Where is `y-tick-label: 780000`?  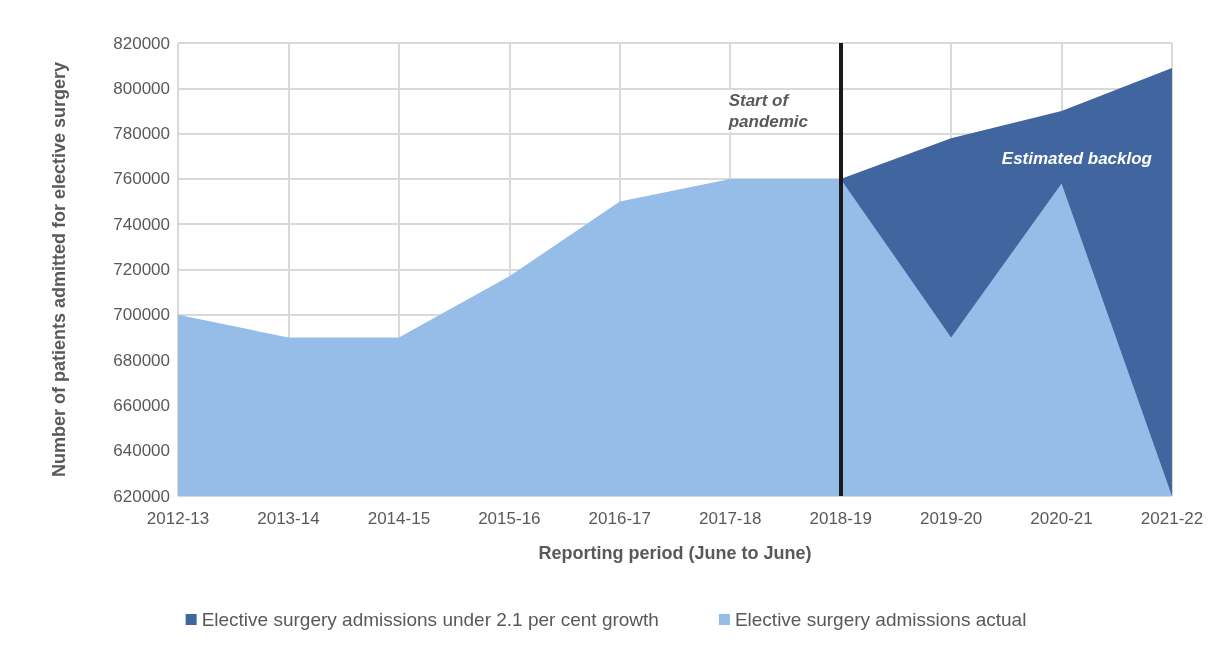 y-tick-label: 780000 is located at coordinates (141, 134).